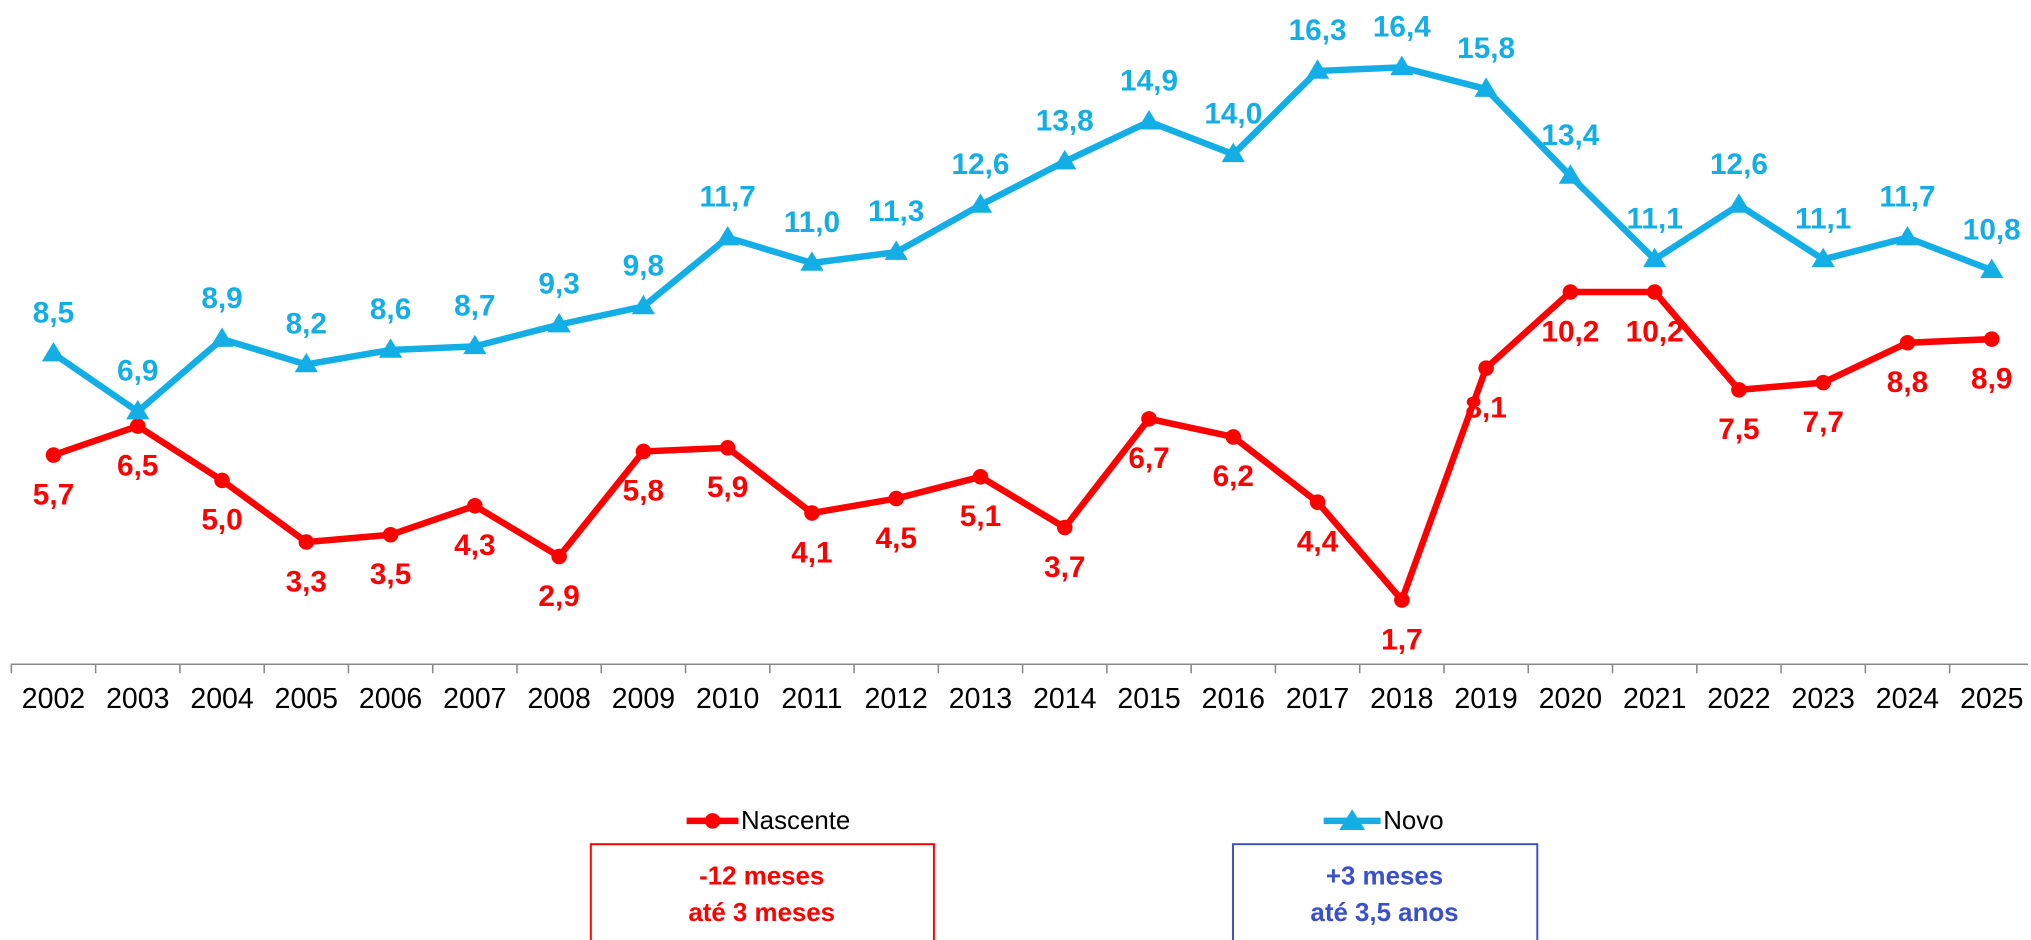 The width and height of the screenshot is (2031, 940). What do you see at coordinates (1065, 121) in the screenshot?
I see `data-label: 13,8` at bounding box center [1065, 121].